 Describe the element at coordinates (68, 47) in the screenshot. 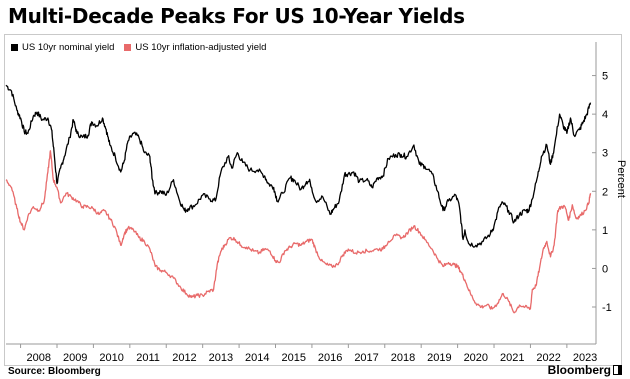

I see `legend-label-nominal: US 10yr nominal yield` at that location.